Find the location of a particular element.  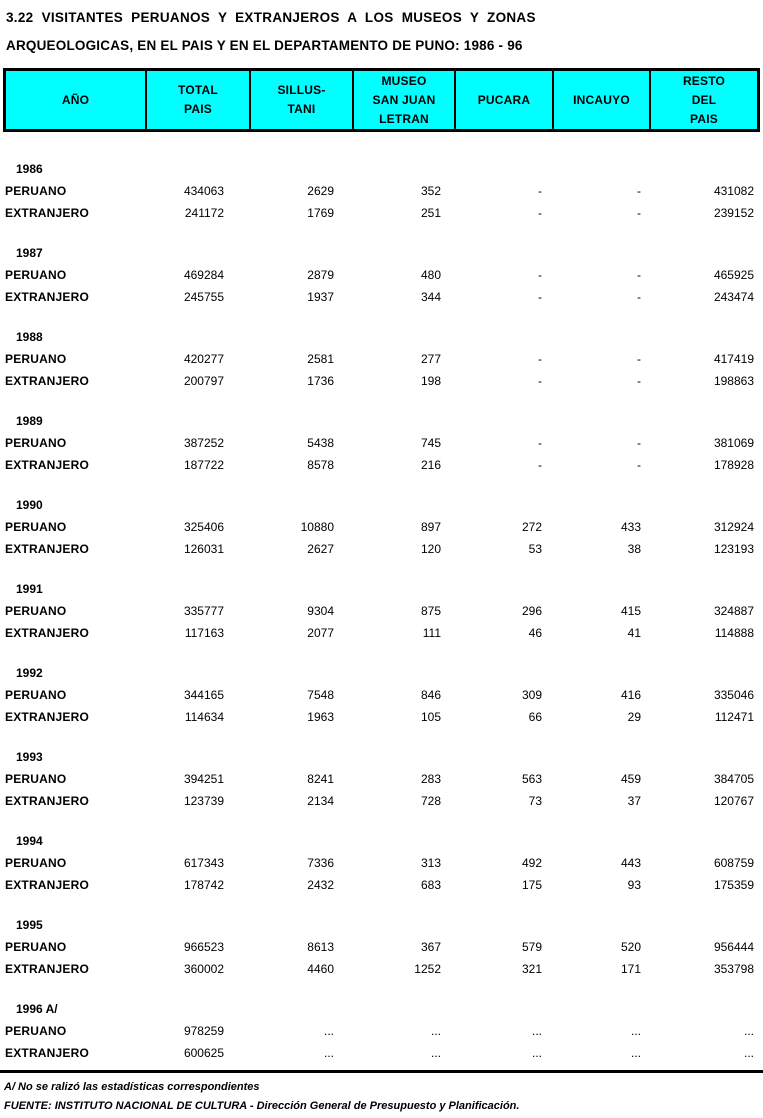

cell-resto-del-pais: 239152 is located at coordinates (733, 213).